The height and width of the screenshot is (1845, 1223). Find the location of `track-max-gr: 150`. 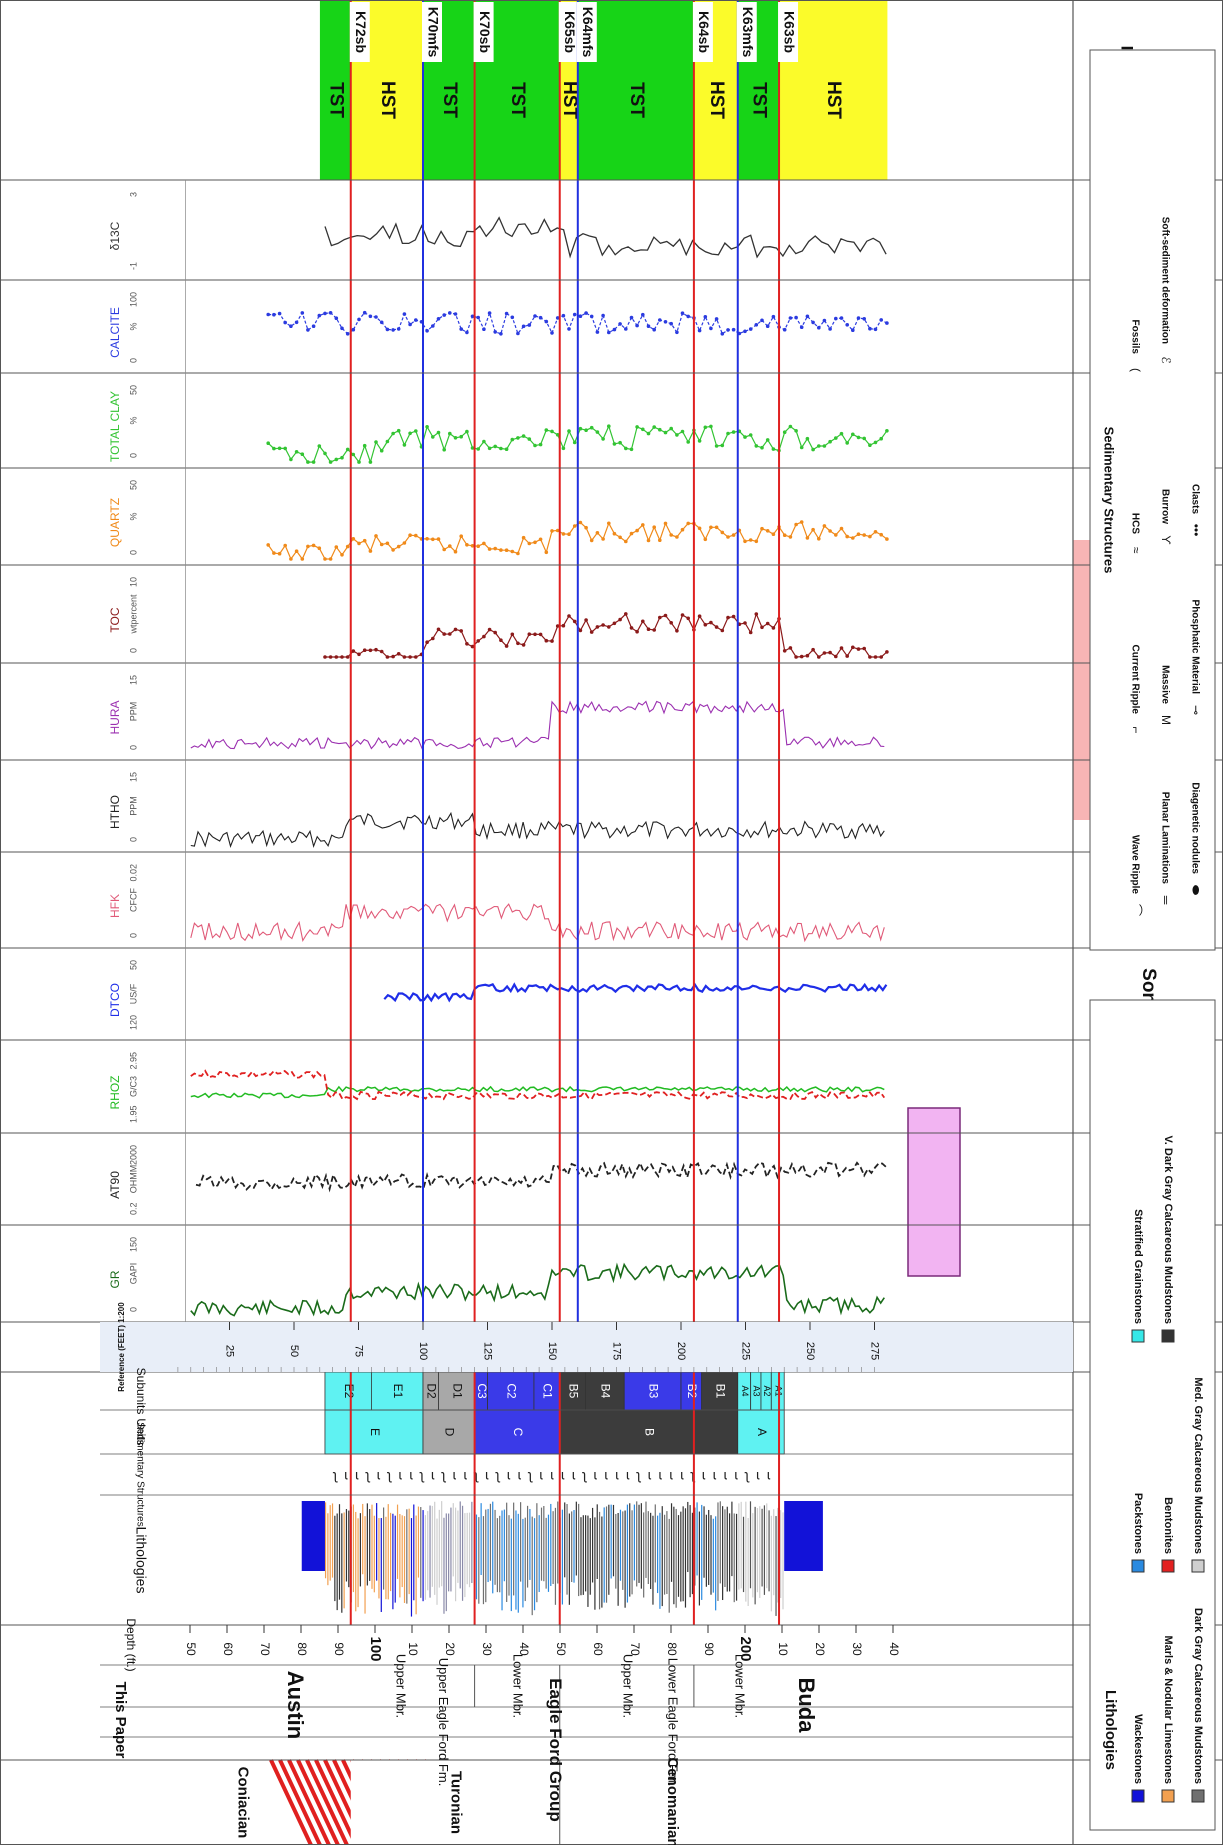

track-max-gr: 150 is located at coordinates (133, 1244).